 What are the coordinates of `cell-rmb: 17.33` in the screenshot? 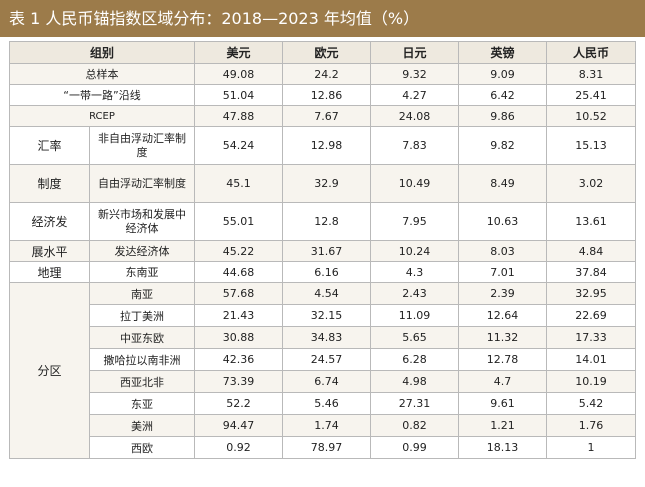 It's located at (591, 337).